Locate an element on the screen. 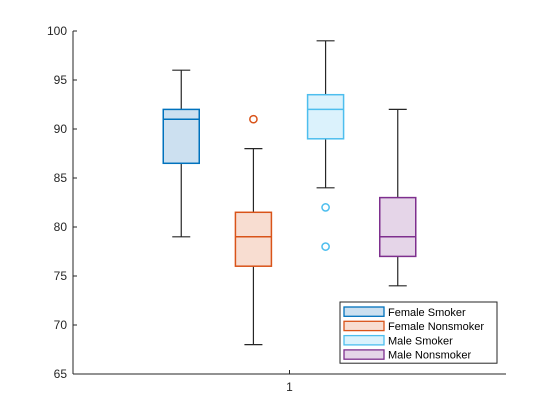 This screenshot has width=560, height=420. legend-label: Male Nonsmoker is located at coordinates (429, 356).